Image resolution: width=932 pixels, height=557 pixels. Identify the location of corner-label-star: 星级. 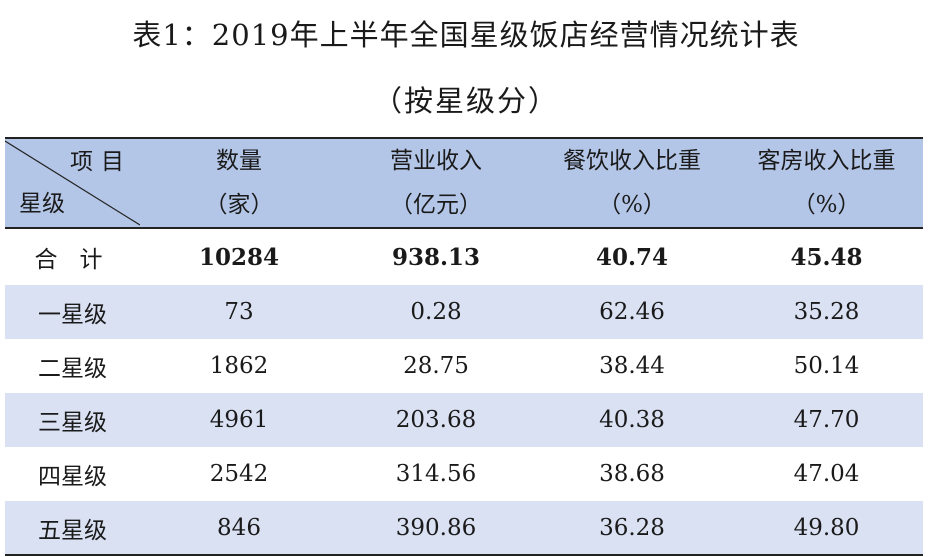
(42, 204).